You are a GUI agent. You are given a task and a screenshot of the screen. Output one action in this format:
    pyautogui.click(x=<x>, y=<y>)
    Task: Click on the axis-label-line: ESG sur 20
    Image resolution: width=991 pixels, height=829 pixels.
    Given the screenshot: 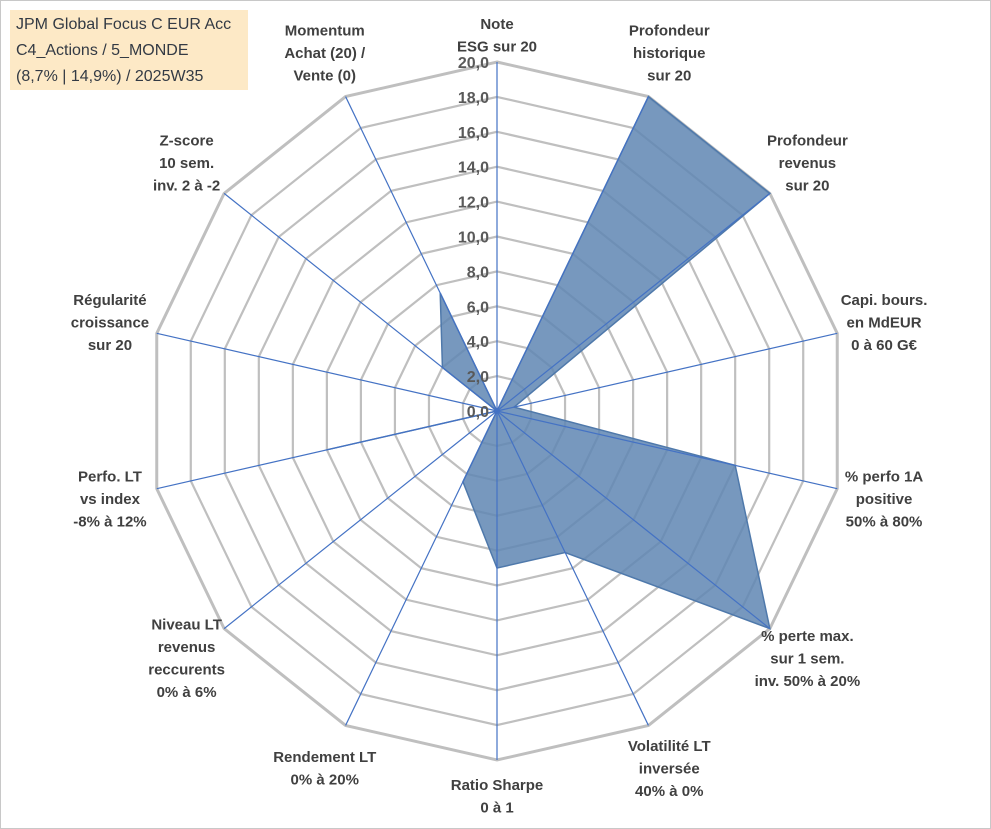 What is the action you would take?
    pyautogui.click(x=497, y=47)
    